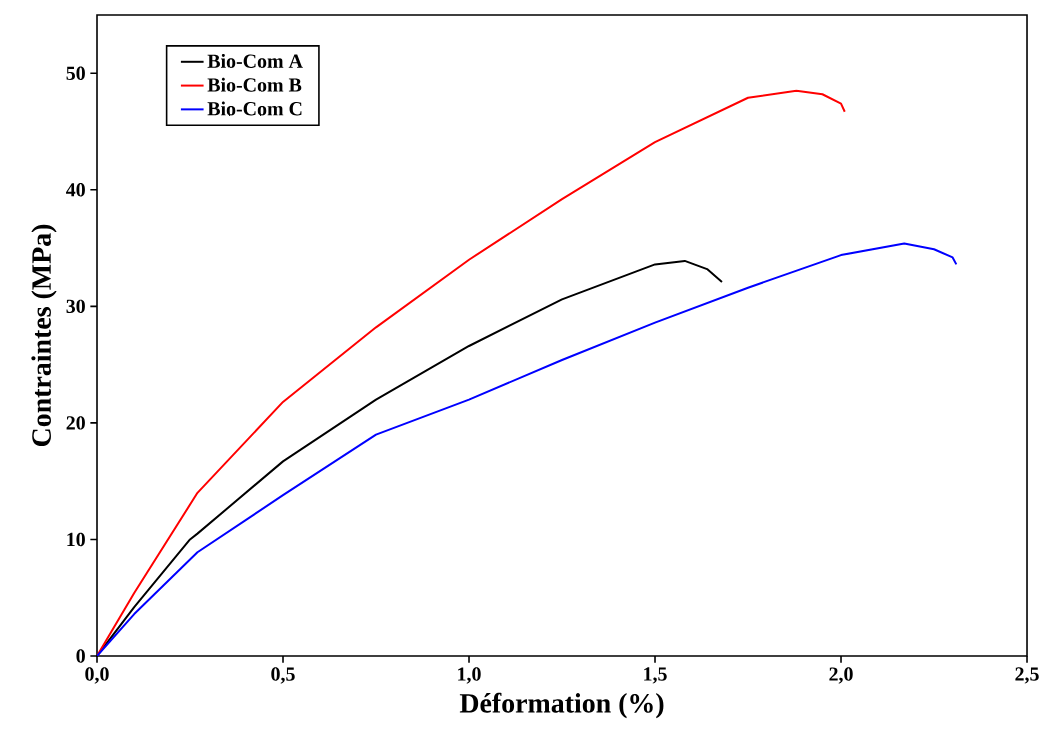 Image resolution: width=1043 pixels, height=740 pixels. I want to click on legend-label: Bio-Com C, so click(254, 108).